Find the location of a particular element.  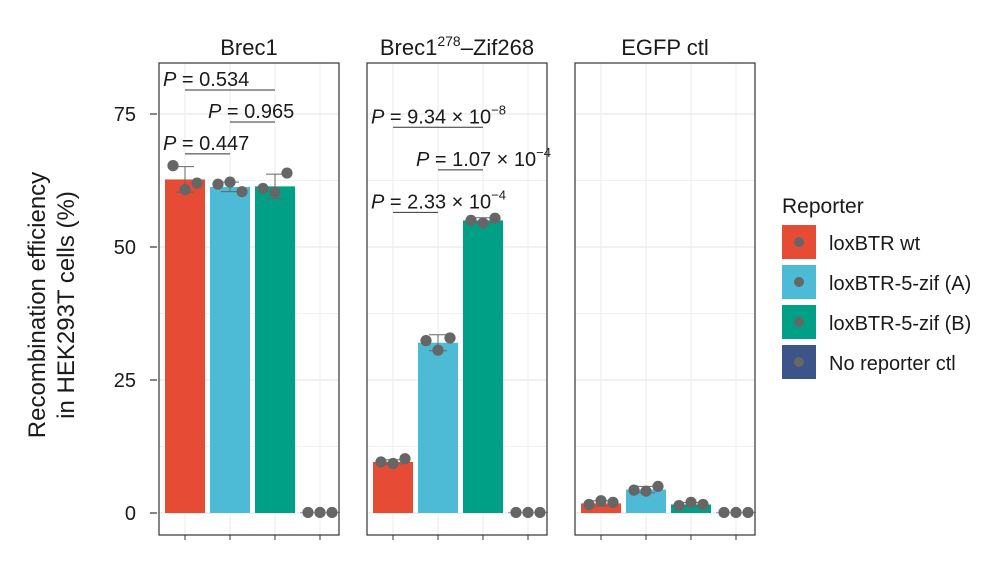

panel-title: Brec1 is located at coordinates (248, 47).